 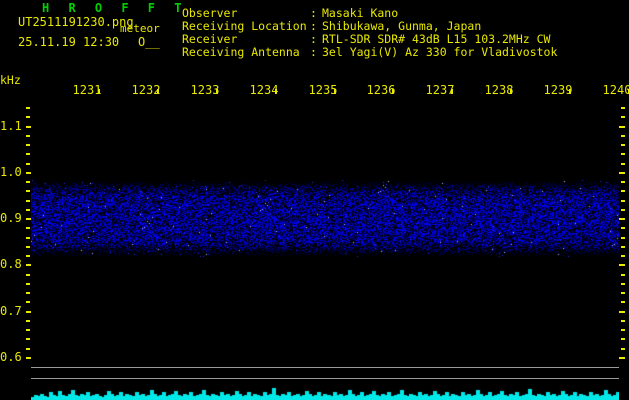 What do you see at coordinates (11, 357) in the screenshot?
I see `y-axis-label: 0.6` at bounding box center [11, 357].